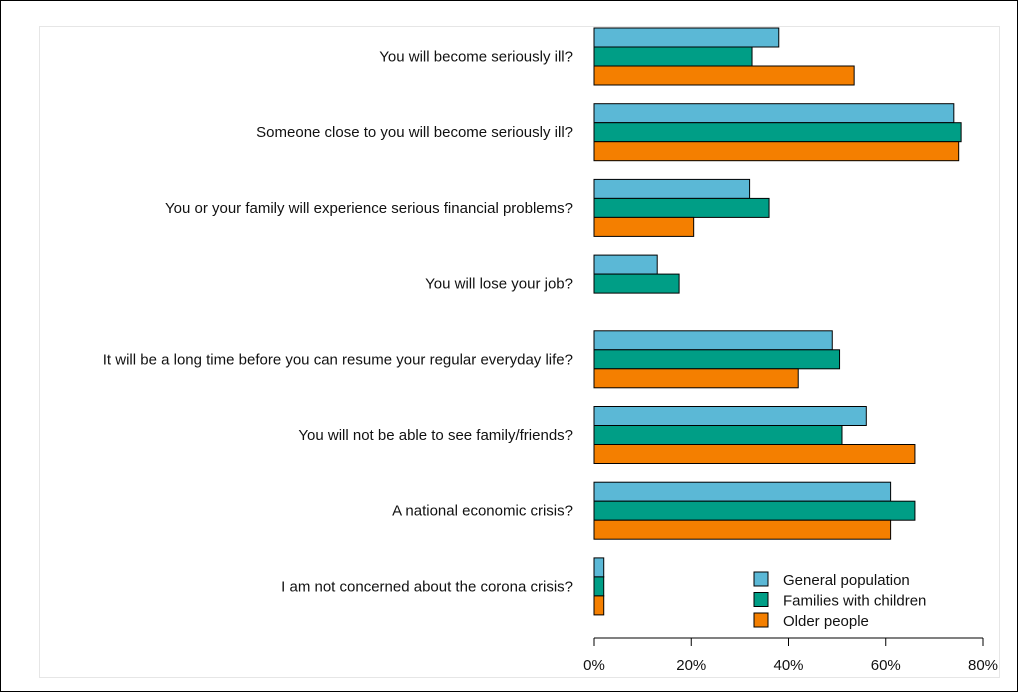 The width and height of the screenshot is (1018, 692). Describe the element at coordinates (691, 665) in the screenshot. I see `x-tick-label: 20%` at that location.